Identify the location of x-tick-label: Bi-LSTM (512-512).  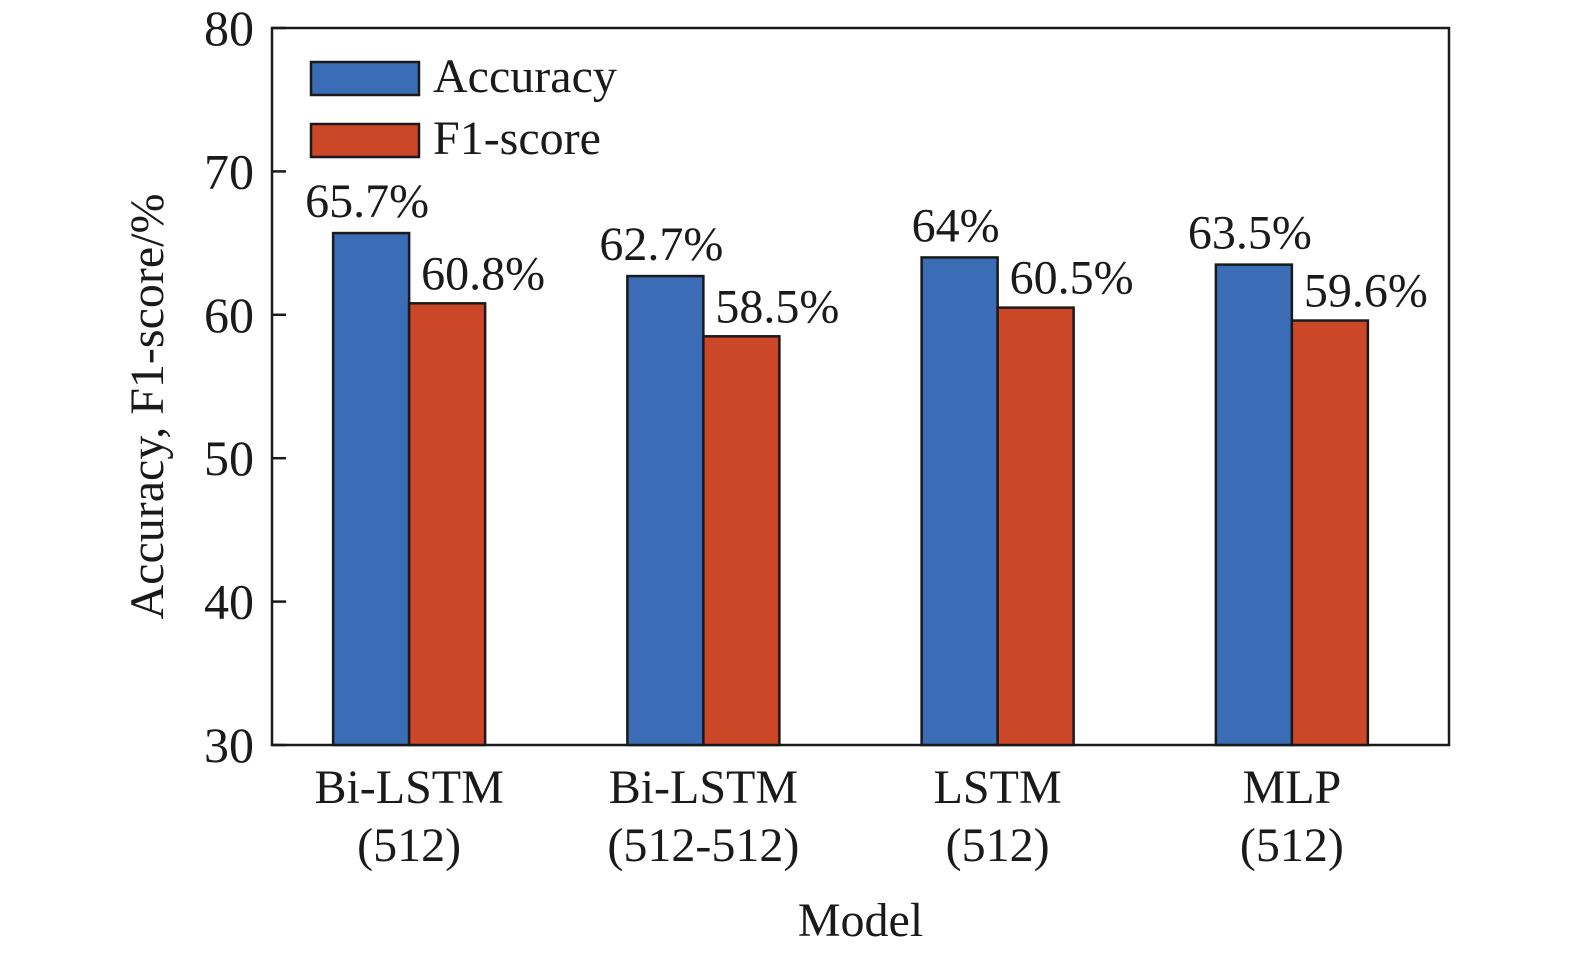
(703, 816).